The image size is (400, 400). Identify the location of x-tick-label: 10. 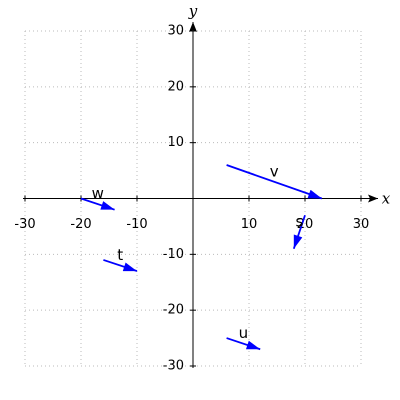
(249, 224).